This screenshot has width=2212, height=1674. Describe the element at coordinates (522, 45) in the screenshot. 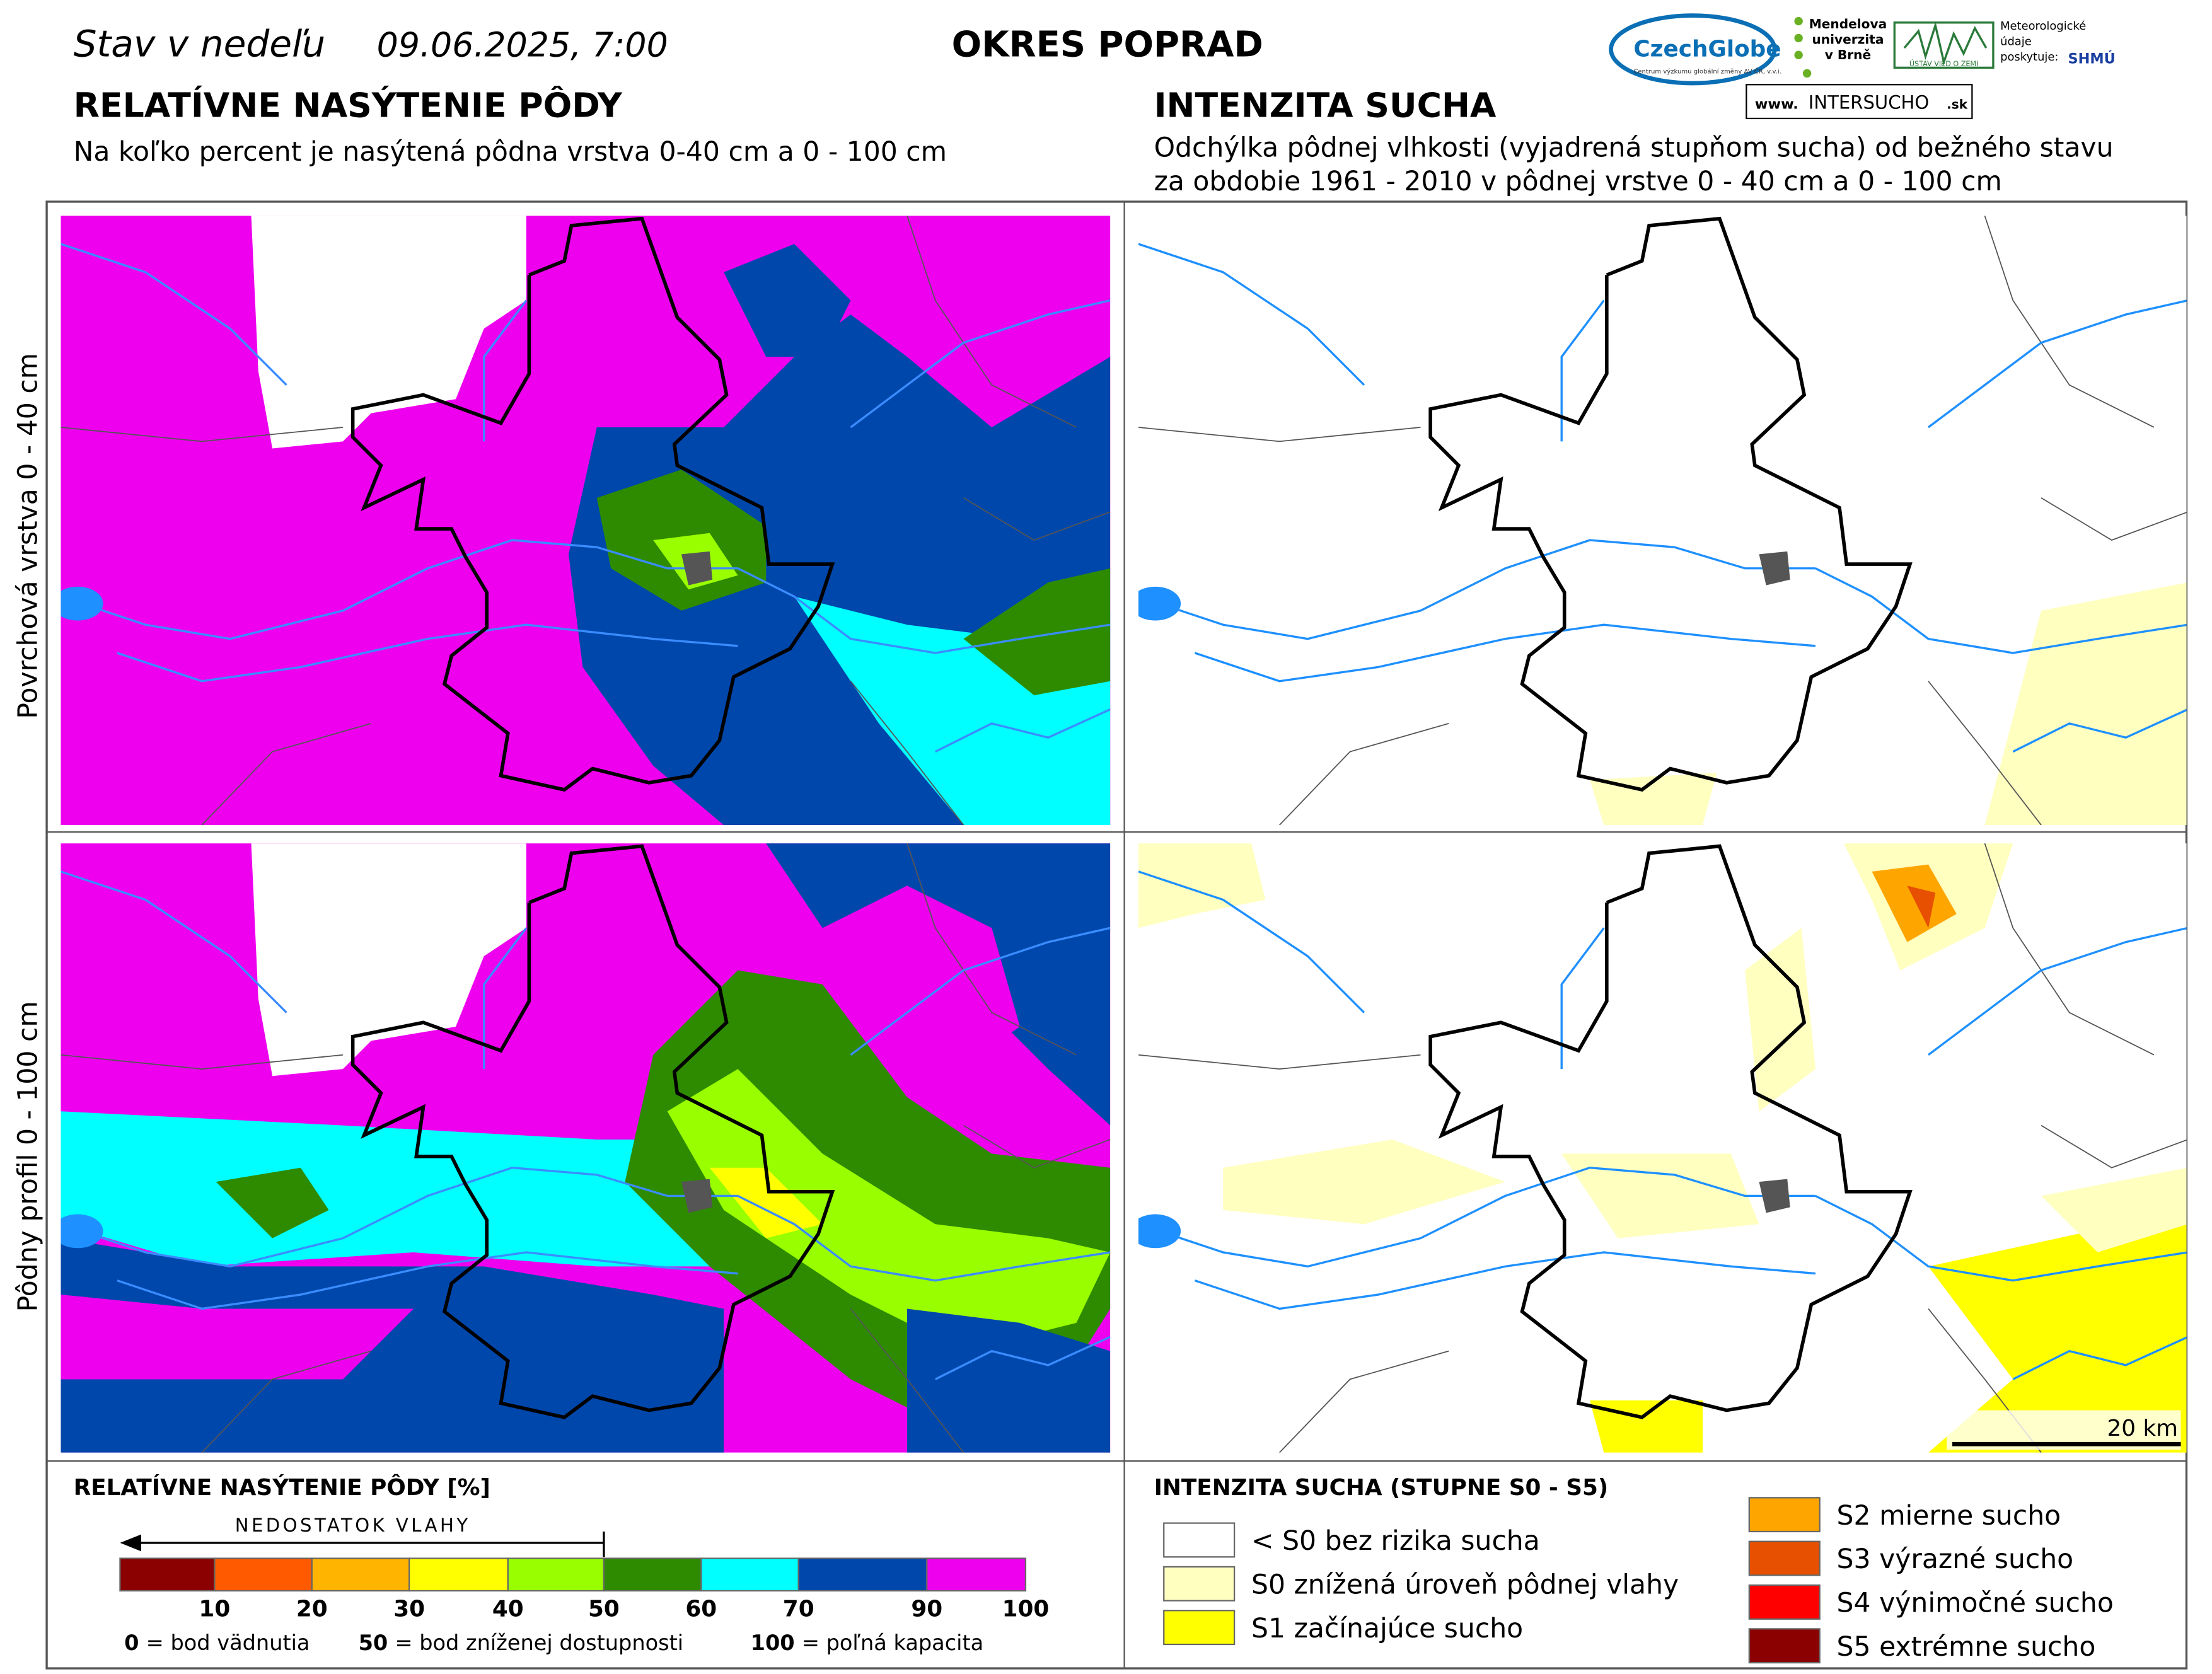

I see `date: 09.06.2025, 7:00` at that location.